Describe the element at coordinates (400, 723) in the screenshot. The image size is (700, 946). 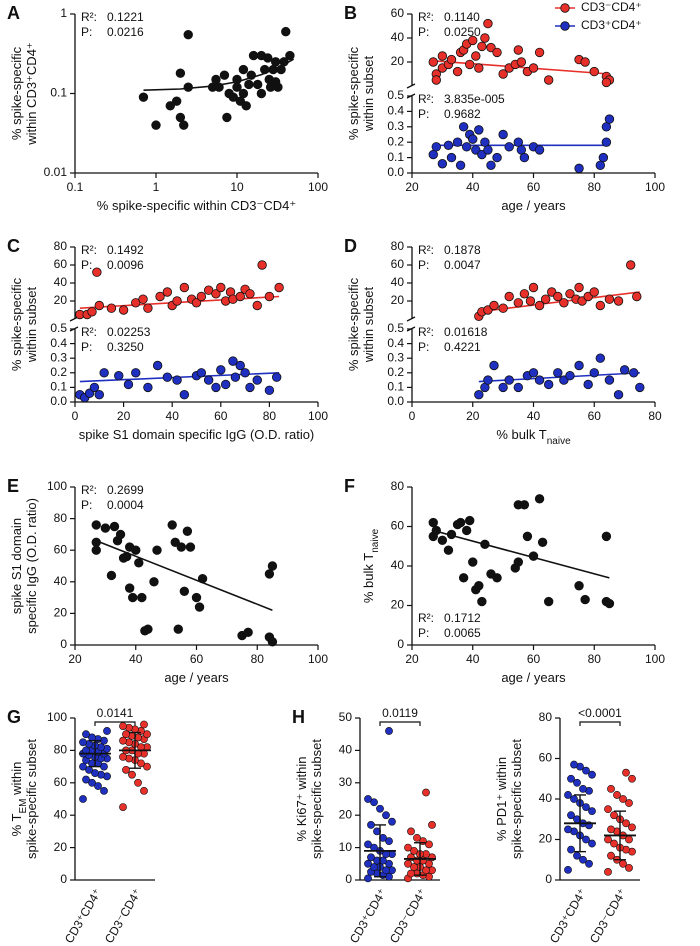
I see `significance-bracket` at that location.